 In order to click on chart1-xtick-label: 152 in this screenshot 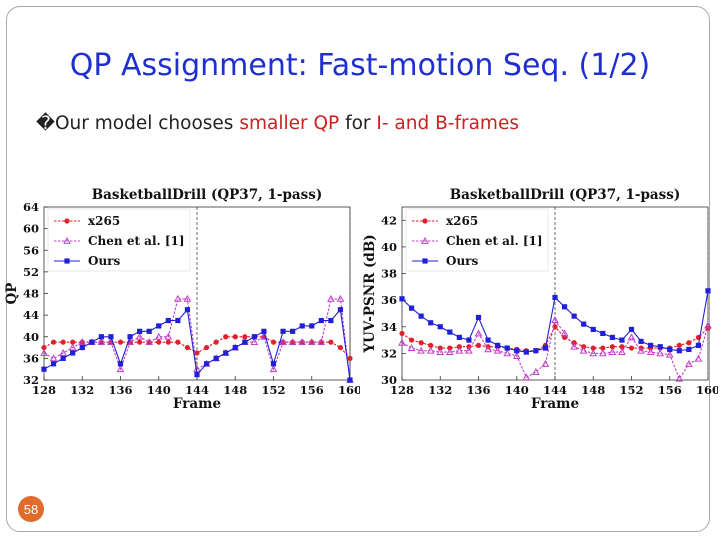, I will do `click(631, 390)`.